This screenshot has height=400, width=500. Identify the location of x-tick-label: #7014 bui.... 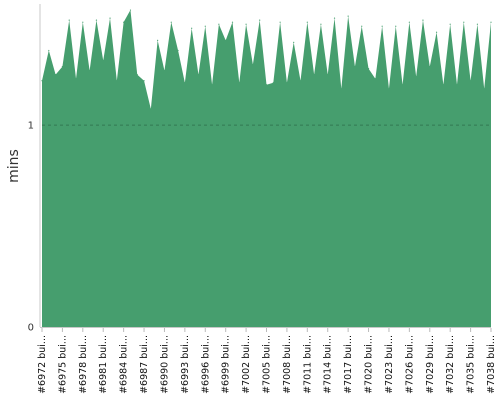
(328, 364).